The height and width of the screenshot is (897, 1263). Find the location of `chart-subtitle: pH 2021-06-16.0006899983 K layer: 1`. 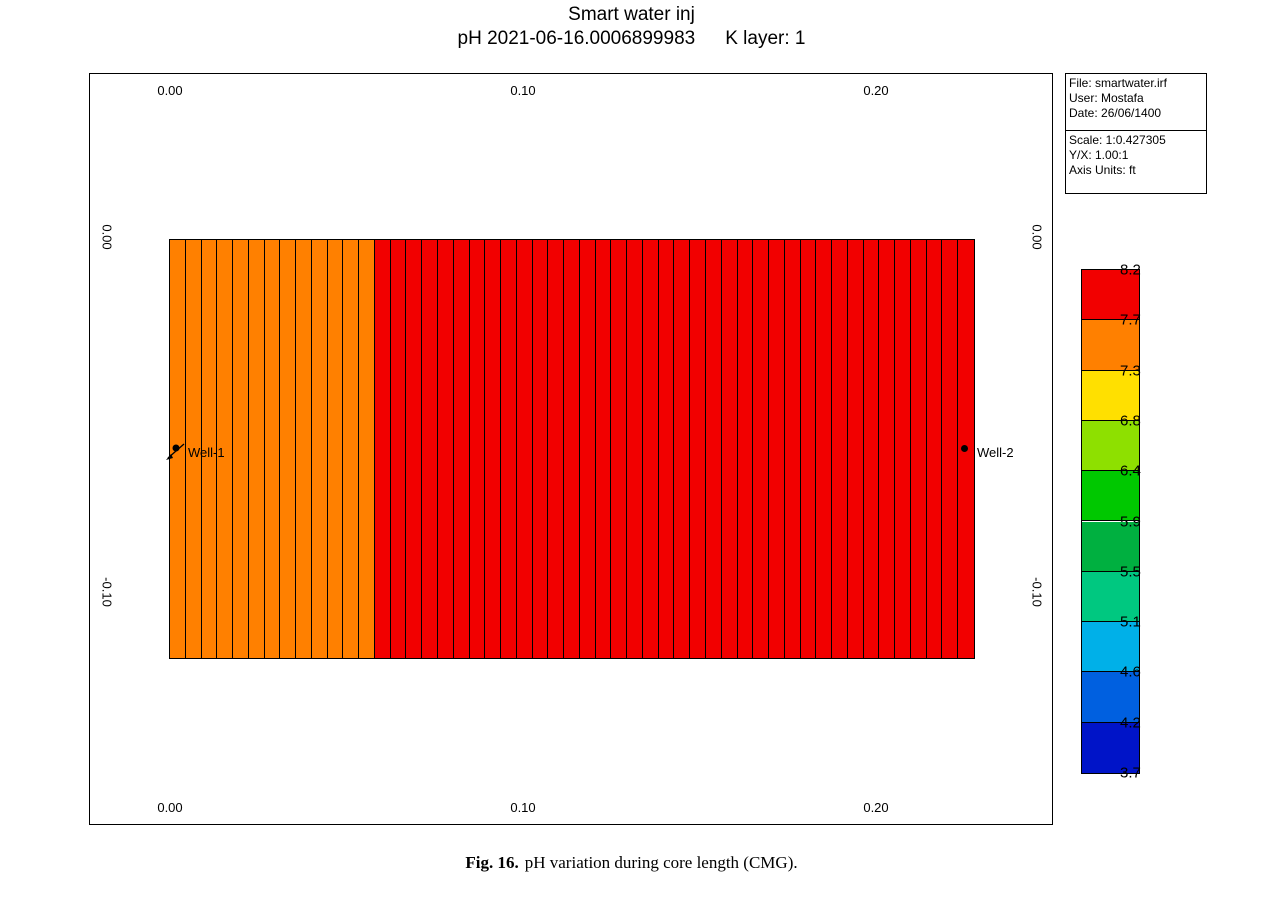

chart-subtitle: pH 2021-06-16.0006899983 K layer: 1 is located at coordinates (631, 39).